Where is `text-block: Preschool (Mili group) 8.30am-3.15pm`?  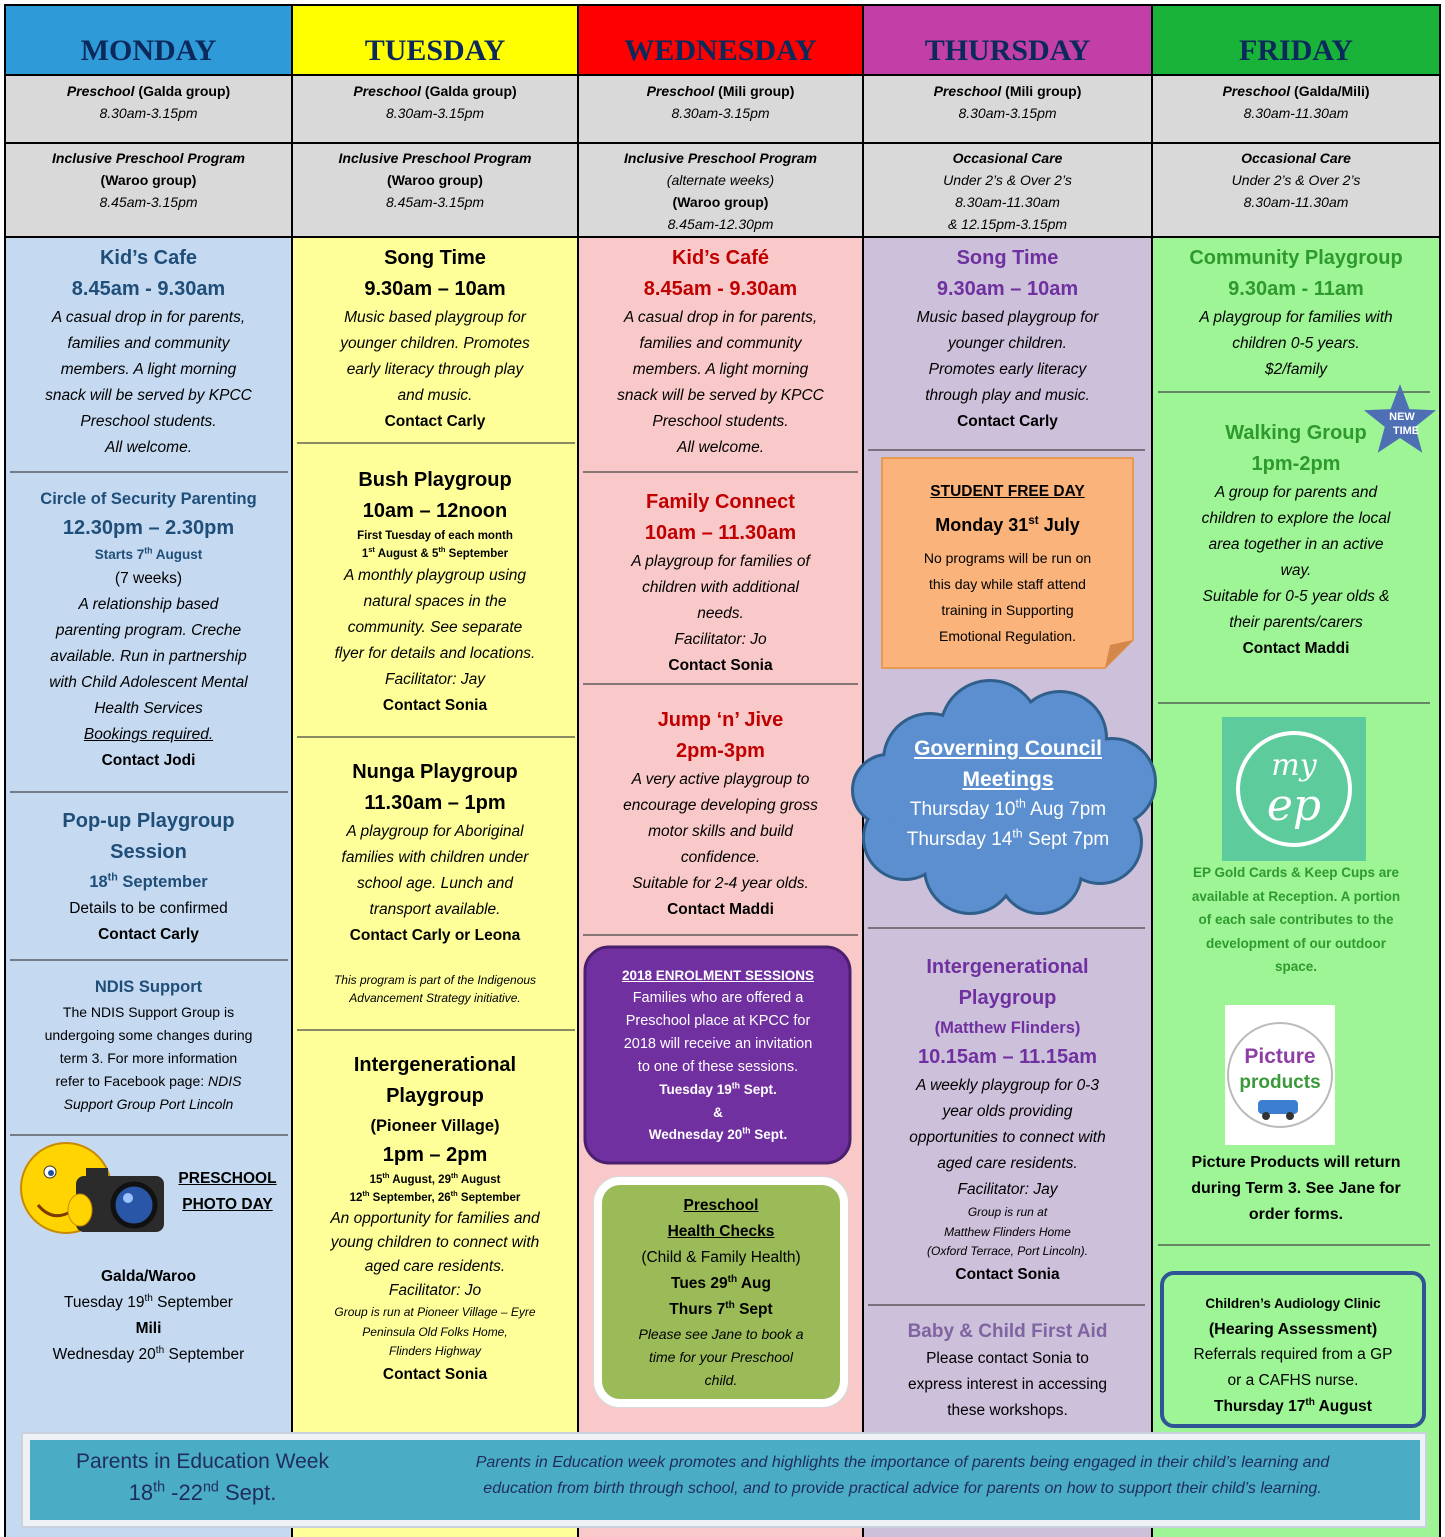
text-block: Preschool (Mili group) 8.30am-3.15pm is located at coordinates (1007, 102).